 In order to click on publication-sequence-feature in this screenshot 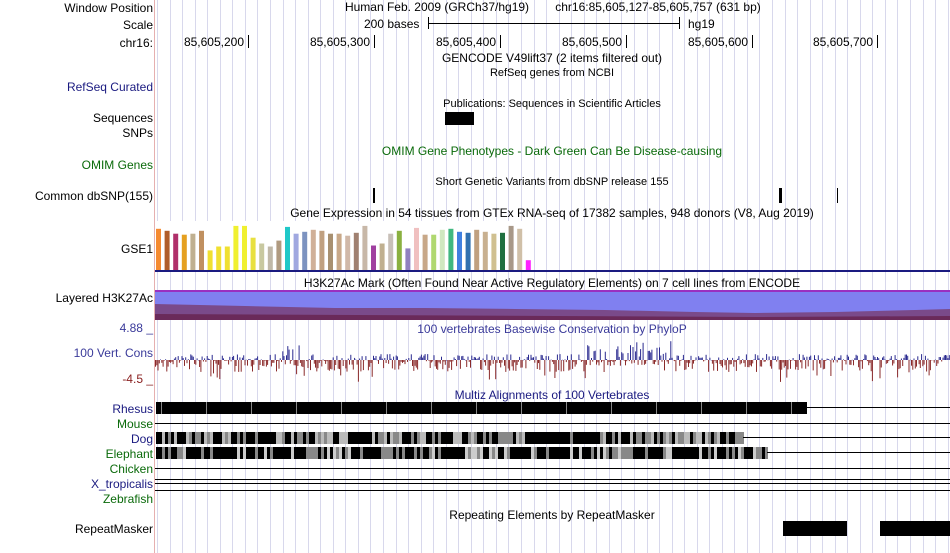, I will do `click(459, 118)`.